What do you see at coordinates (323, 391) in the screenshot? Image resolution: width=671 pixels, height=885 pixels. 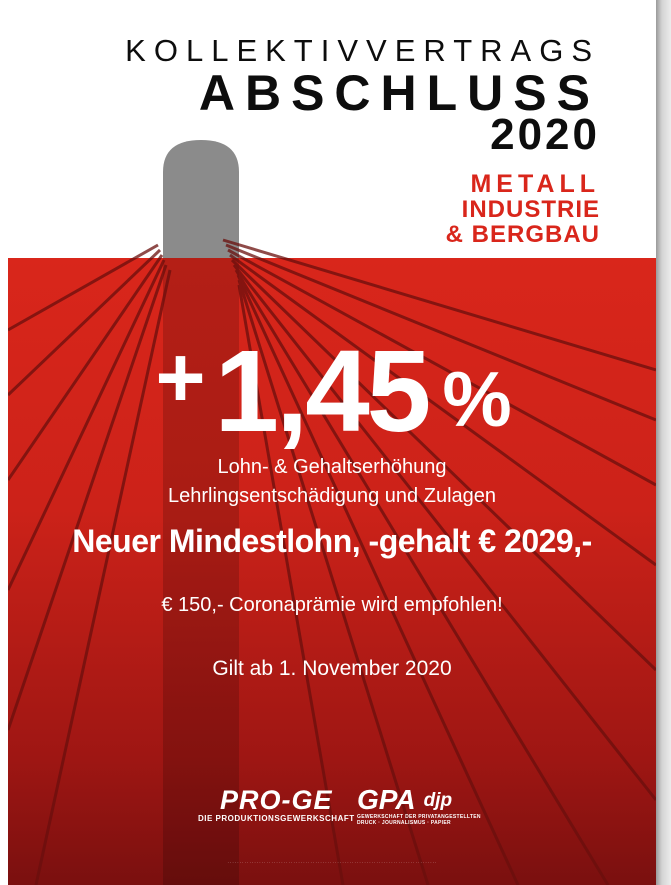 I see `increase-value: 1,45` at bounding box center [323, 391].